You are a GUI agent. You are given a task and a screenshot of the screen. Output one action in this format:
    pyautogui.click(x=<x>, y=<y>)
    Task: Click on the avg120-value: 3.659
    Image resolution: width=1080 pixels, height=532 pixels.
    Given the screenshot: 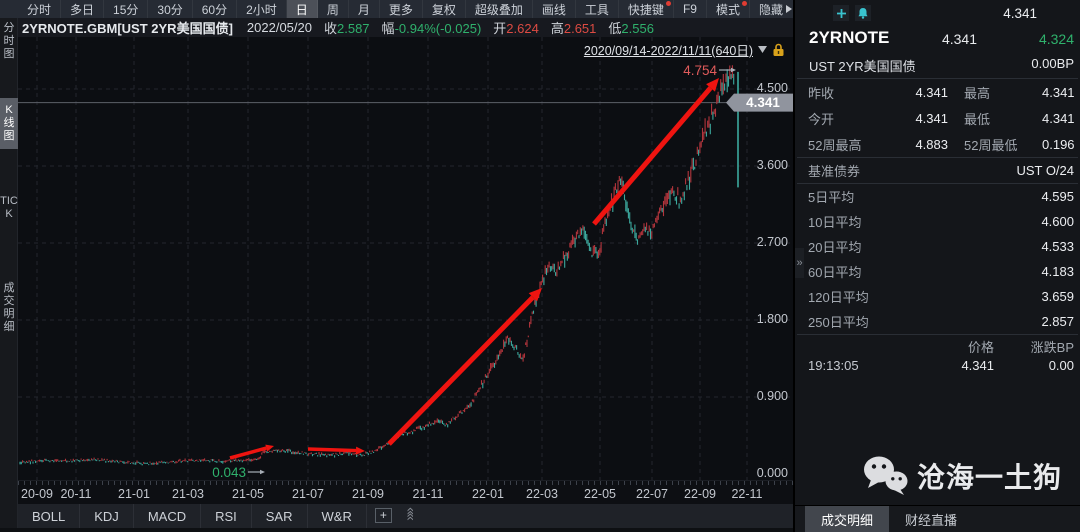 What is the action you would take?
    pyautogui.click(x=1057, y=296)
    